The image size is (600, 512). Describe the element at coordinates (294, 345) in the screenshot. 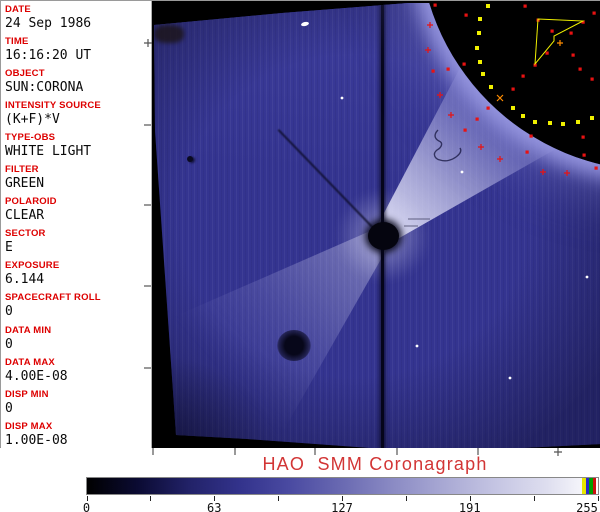

I see `dust-blob` at that location.